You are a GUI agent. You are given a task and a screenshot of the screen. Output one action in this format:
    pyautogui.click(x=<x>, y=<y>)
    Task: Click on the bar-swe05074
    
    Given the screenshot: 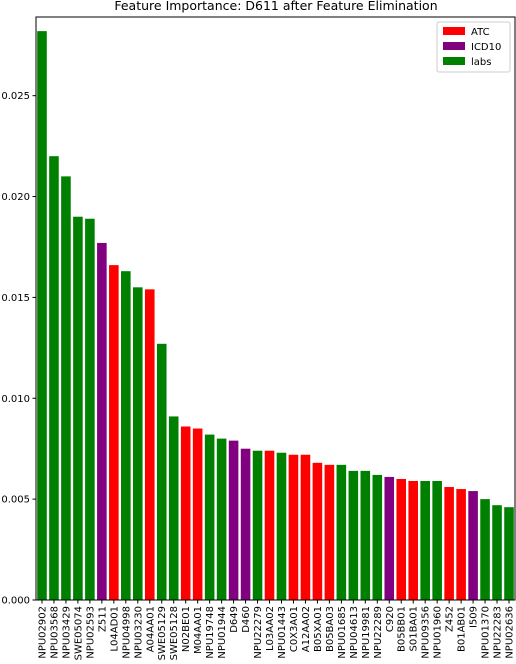 What is the action you would take?
    pyautogui.click(x=78, y=408)
    